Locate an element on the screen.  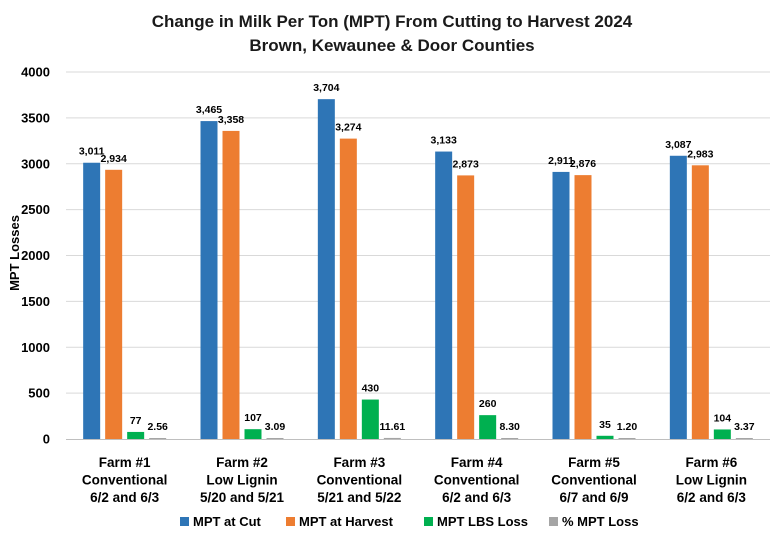
data-label: 3,133 is located at coordinates (444, 141).